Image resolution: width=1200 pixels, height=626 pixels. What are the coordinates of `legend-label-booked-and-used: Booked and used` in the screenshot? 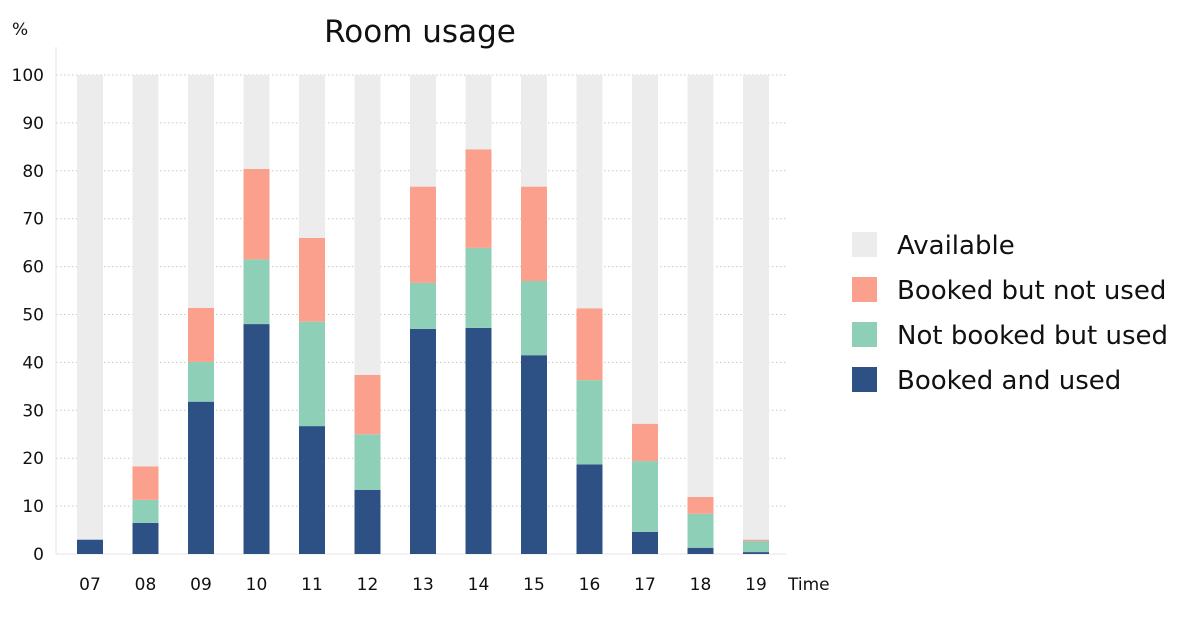 It's located at (1009, 381).